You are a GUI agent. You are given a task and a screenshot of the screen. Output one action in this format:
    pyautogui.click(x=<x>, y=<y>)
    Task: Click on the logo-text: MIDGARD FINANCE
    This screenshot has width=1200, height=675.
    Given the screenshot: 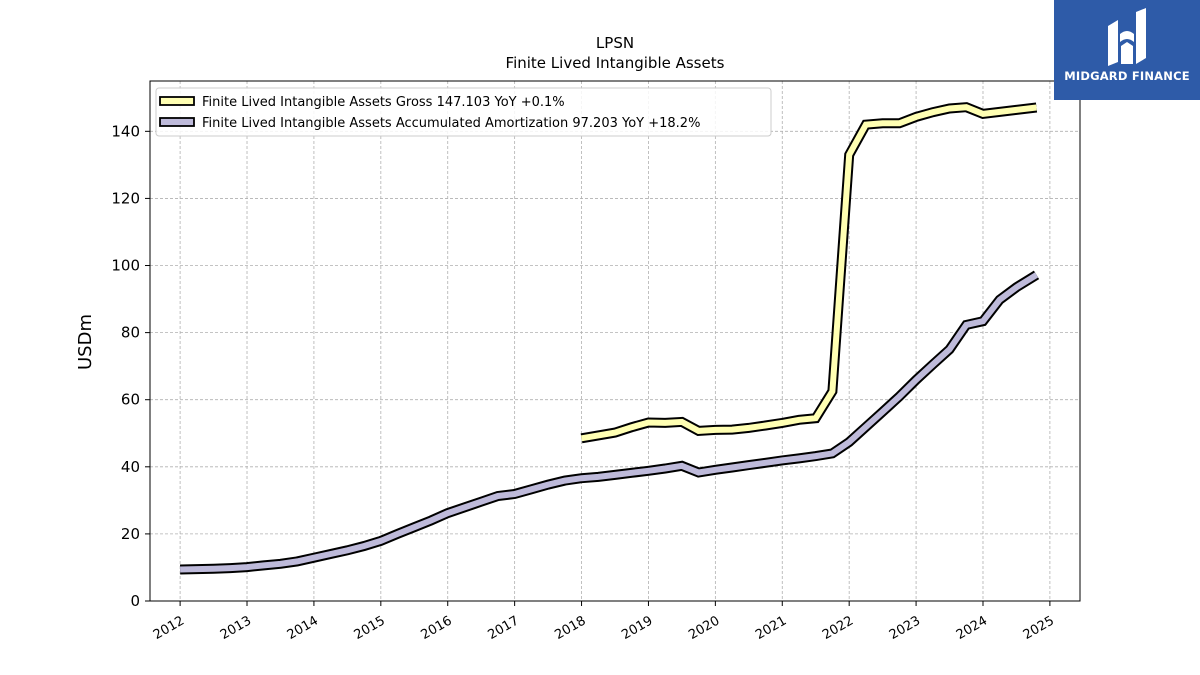 What is the action you would take?
    pyautogui.click(x=1127, y=76)
    